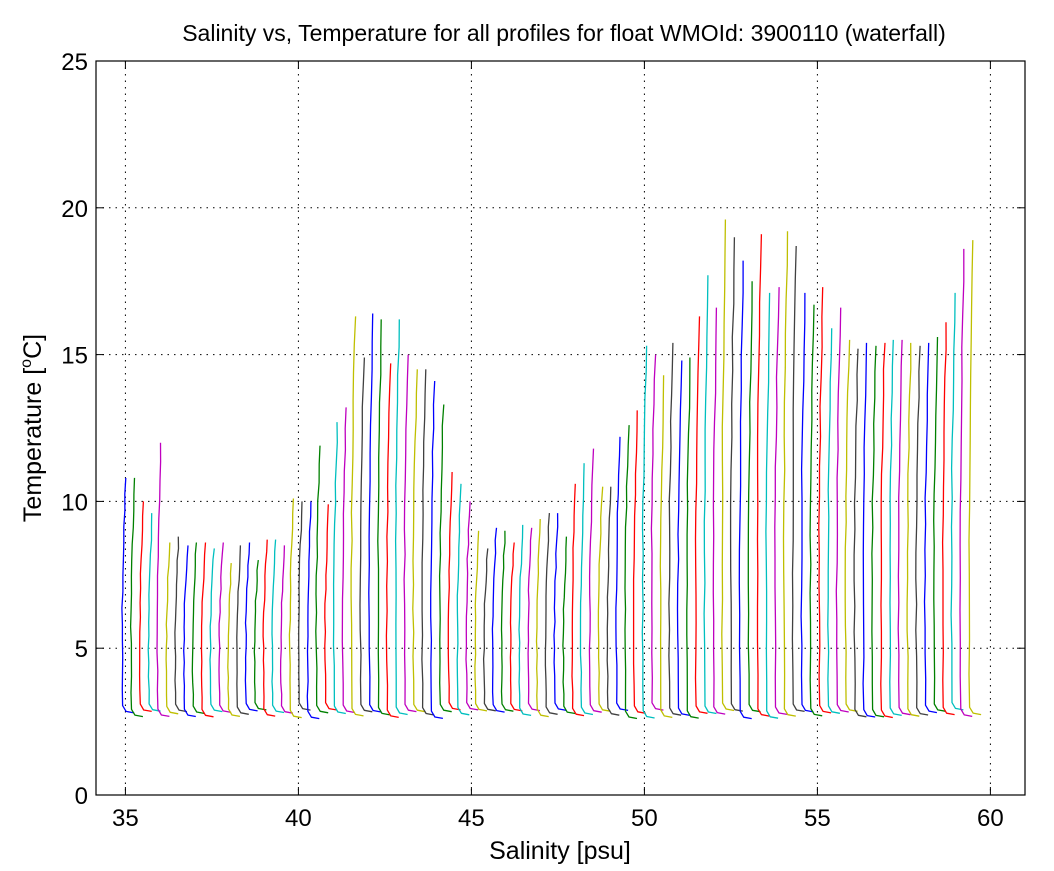 The height and width of the screenshot is (871, 1054). What do you see at coordinates (990, 818) in the screenshot?
I see `x-tick-label: 60` at bounding box center [990, 818].